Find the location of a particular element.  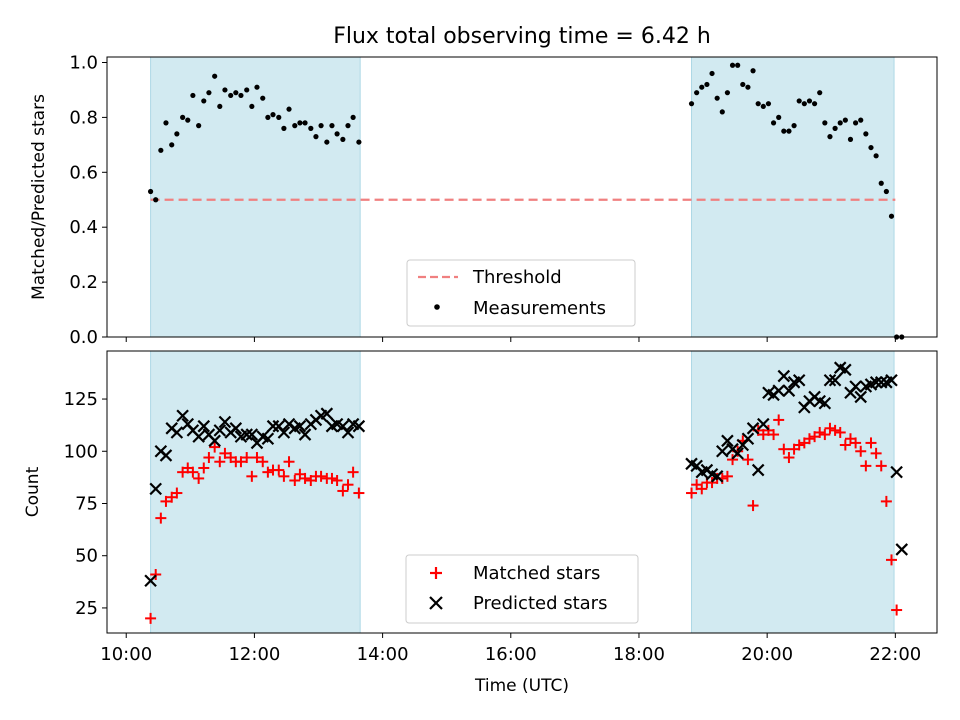

bottom-legend-box is located at coordinates (522, 589).